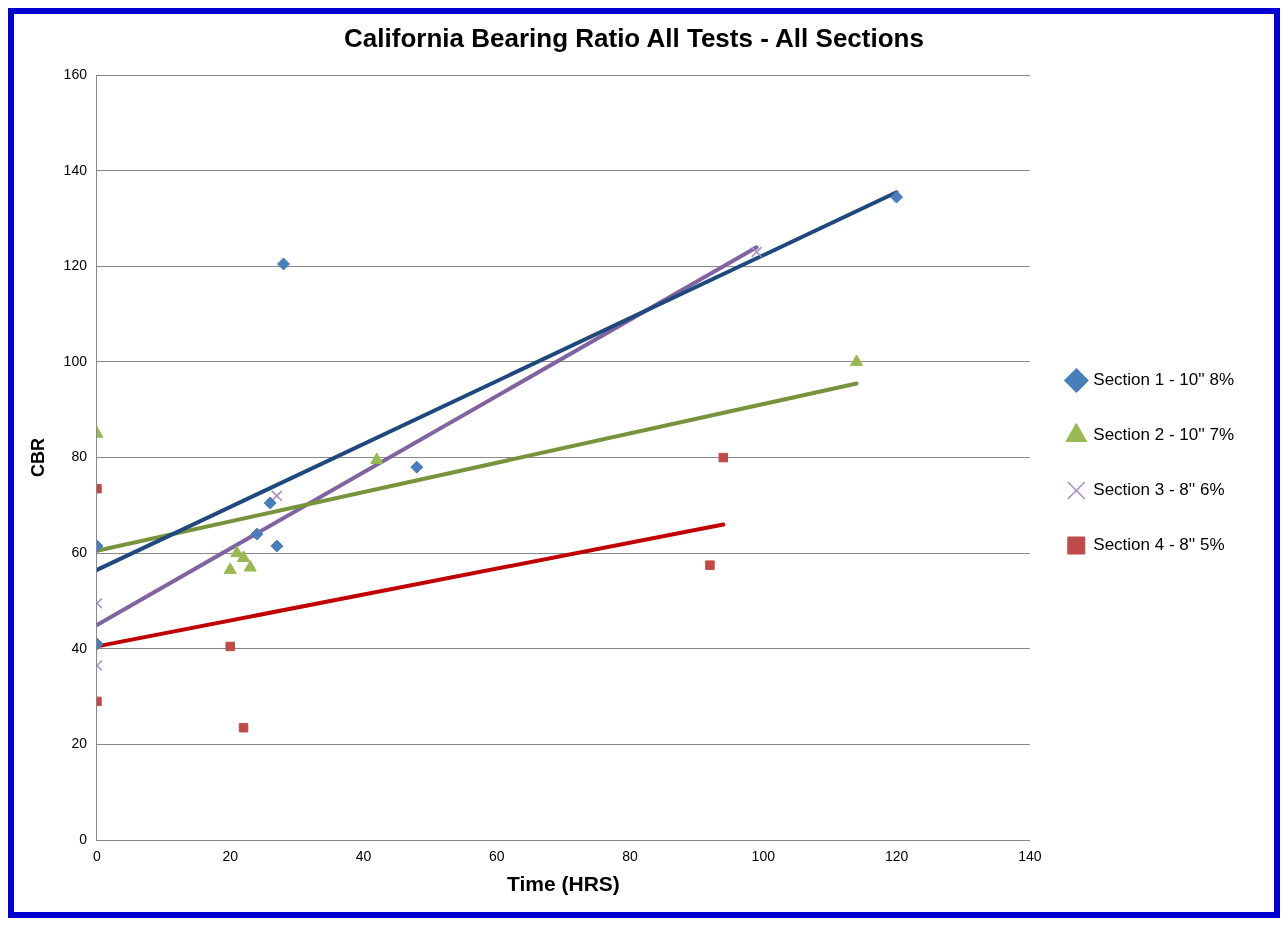  What do you see at coordinates (97, 856) in the screenshot?
I see `x-tick-label: 0` at bounding box center [97, 856].